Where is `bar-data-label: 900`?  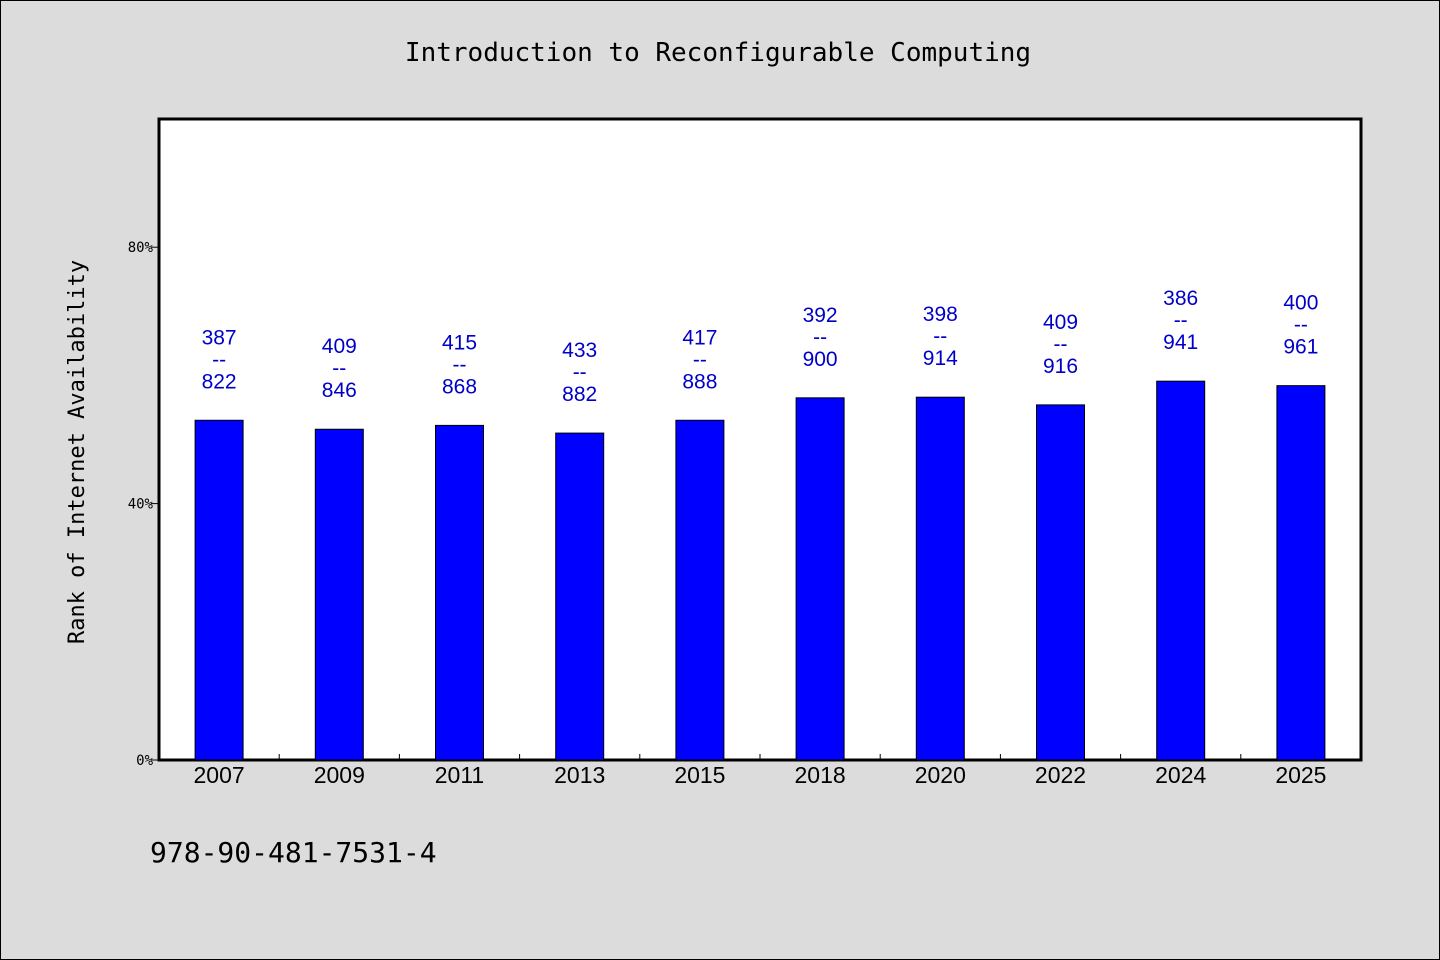
bar-data-label: 900 is located at coordinates (820, 359).